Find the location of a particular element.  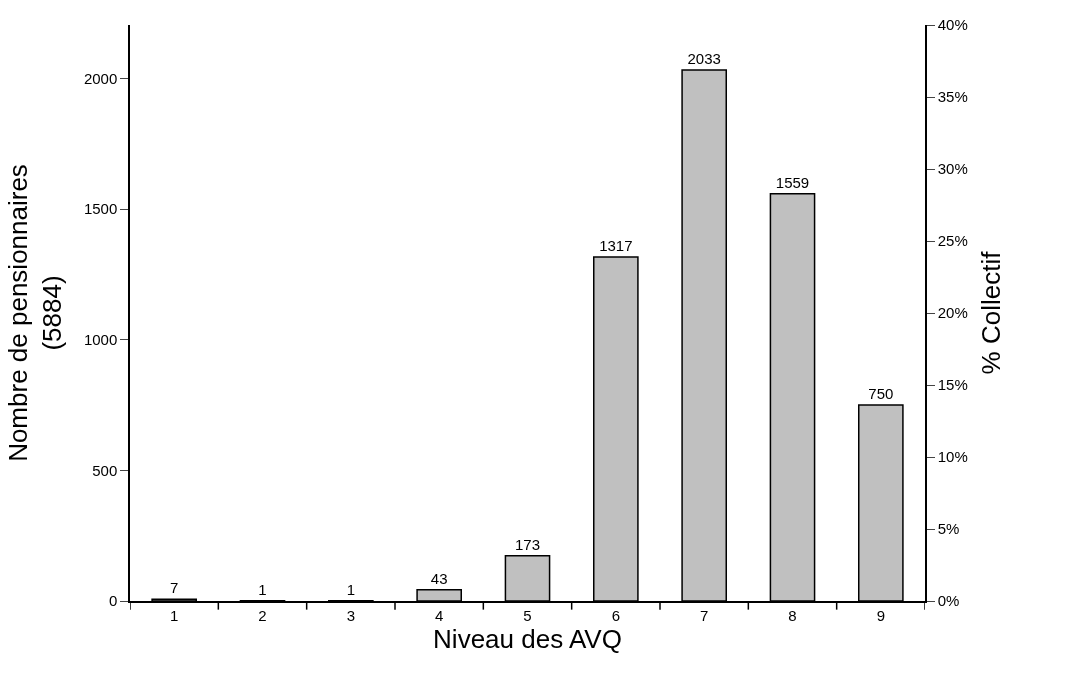

y-tick-label: 0 is located at coordinates (113, 601).